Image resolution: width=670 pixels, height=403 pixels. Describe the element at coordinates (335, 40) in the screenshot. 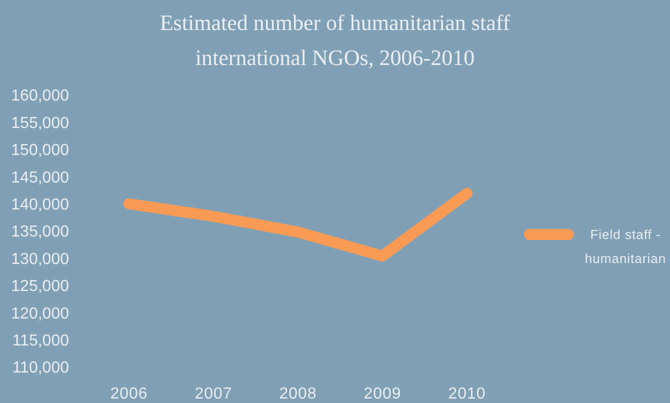

I see `chart-title: Estimated number of humanitarian staff international NGOs, 2006-2010` at that location.